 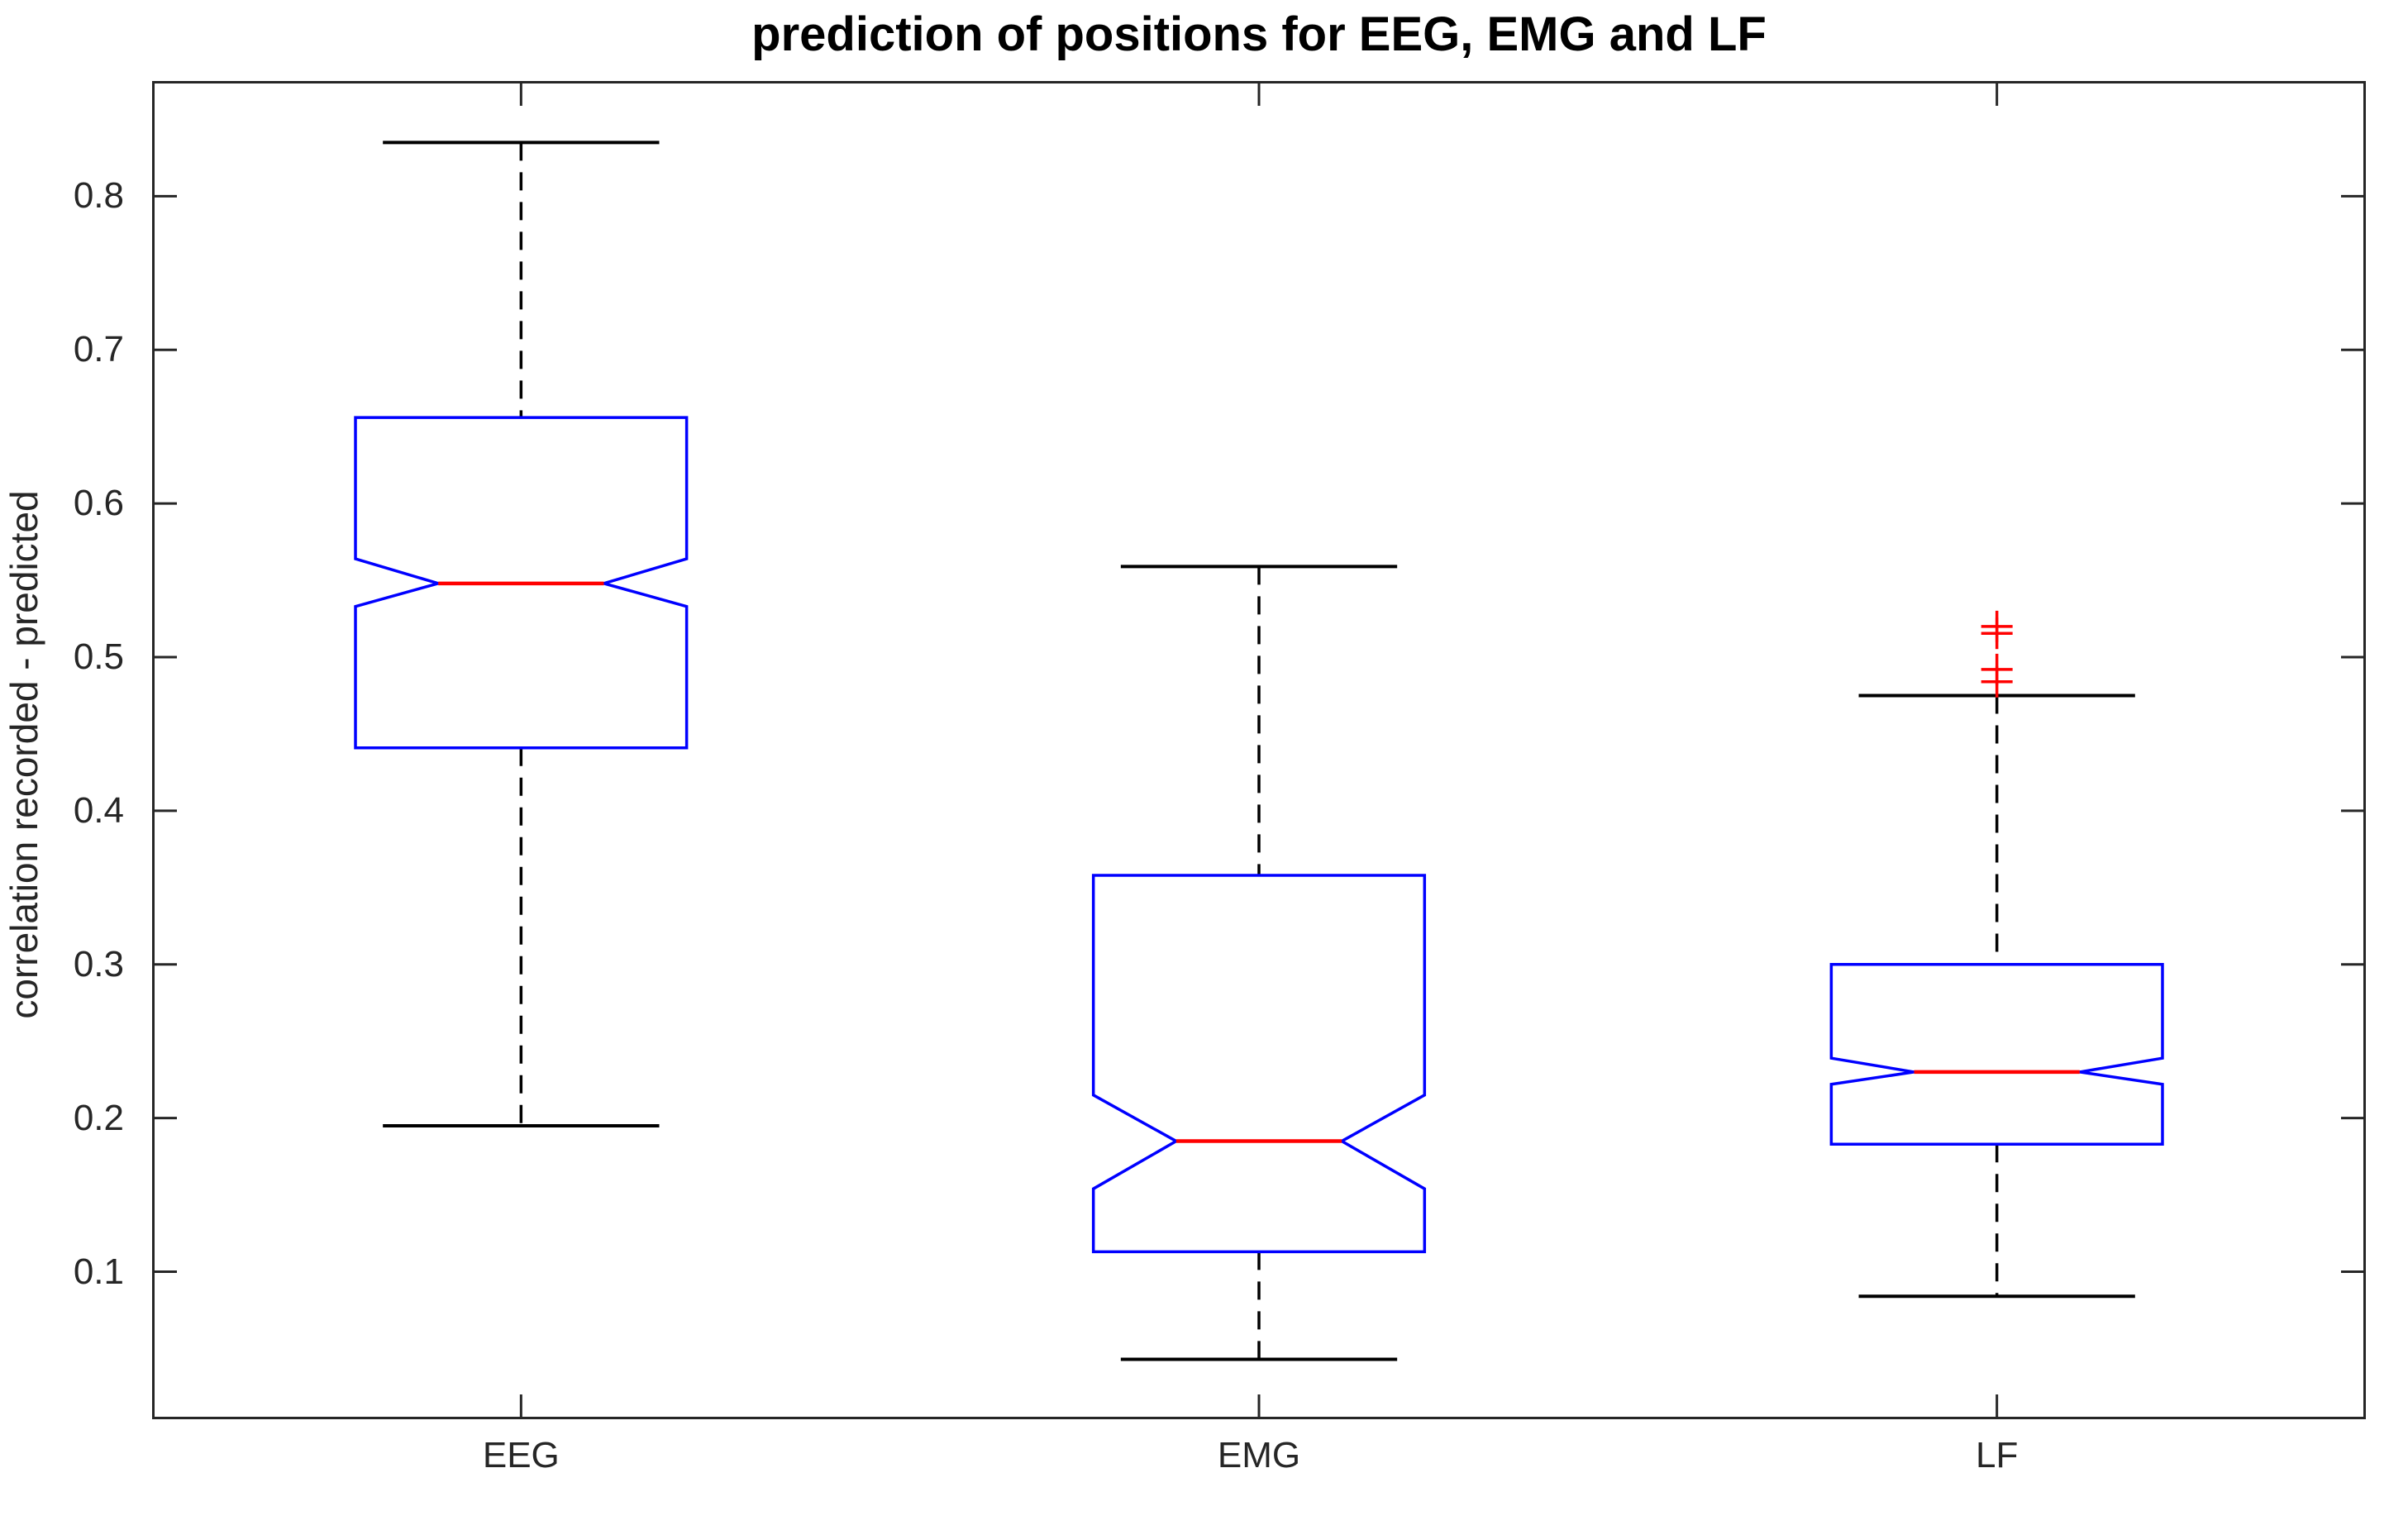 What do you see at coordinates (98, 503) in the screenshot?
I see `y-tick-label: 0.6` at bounding box center [98, 503].